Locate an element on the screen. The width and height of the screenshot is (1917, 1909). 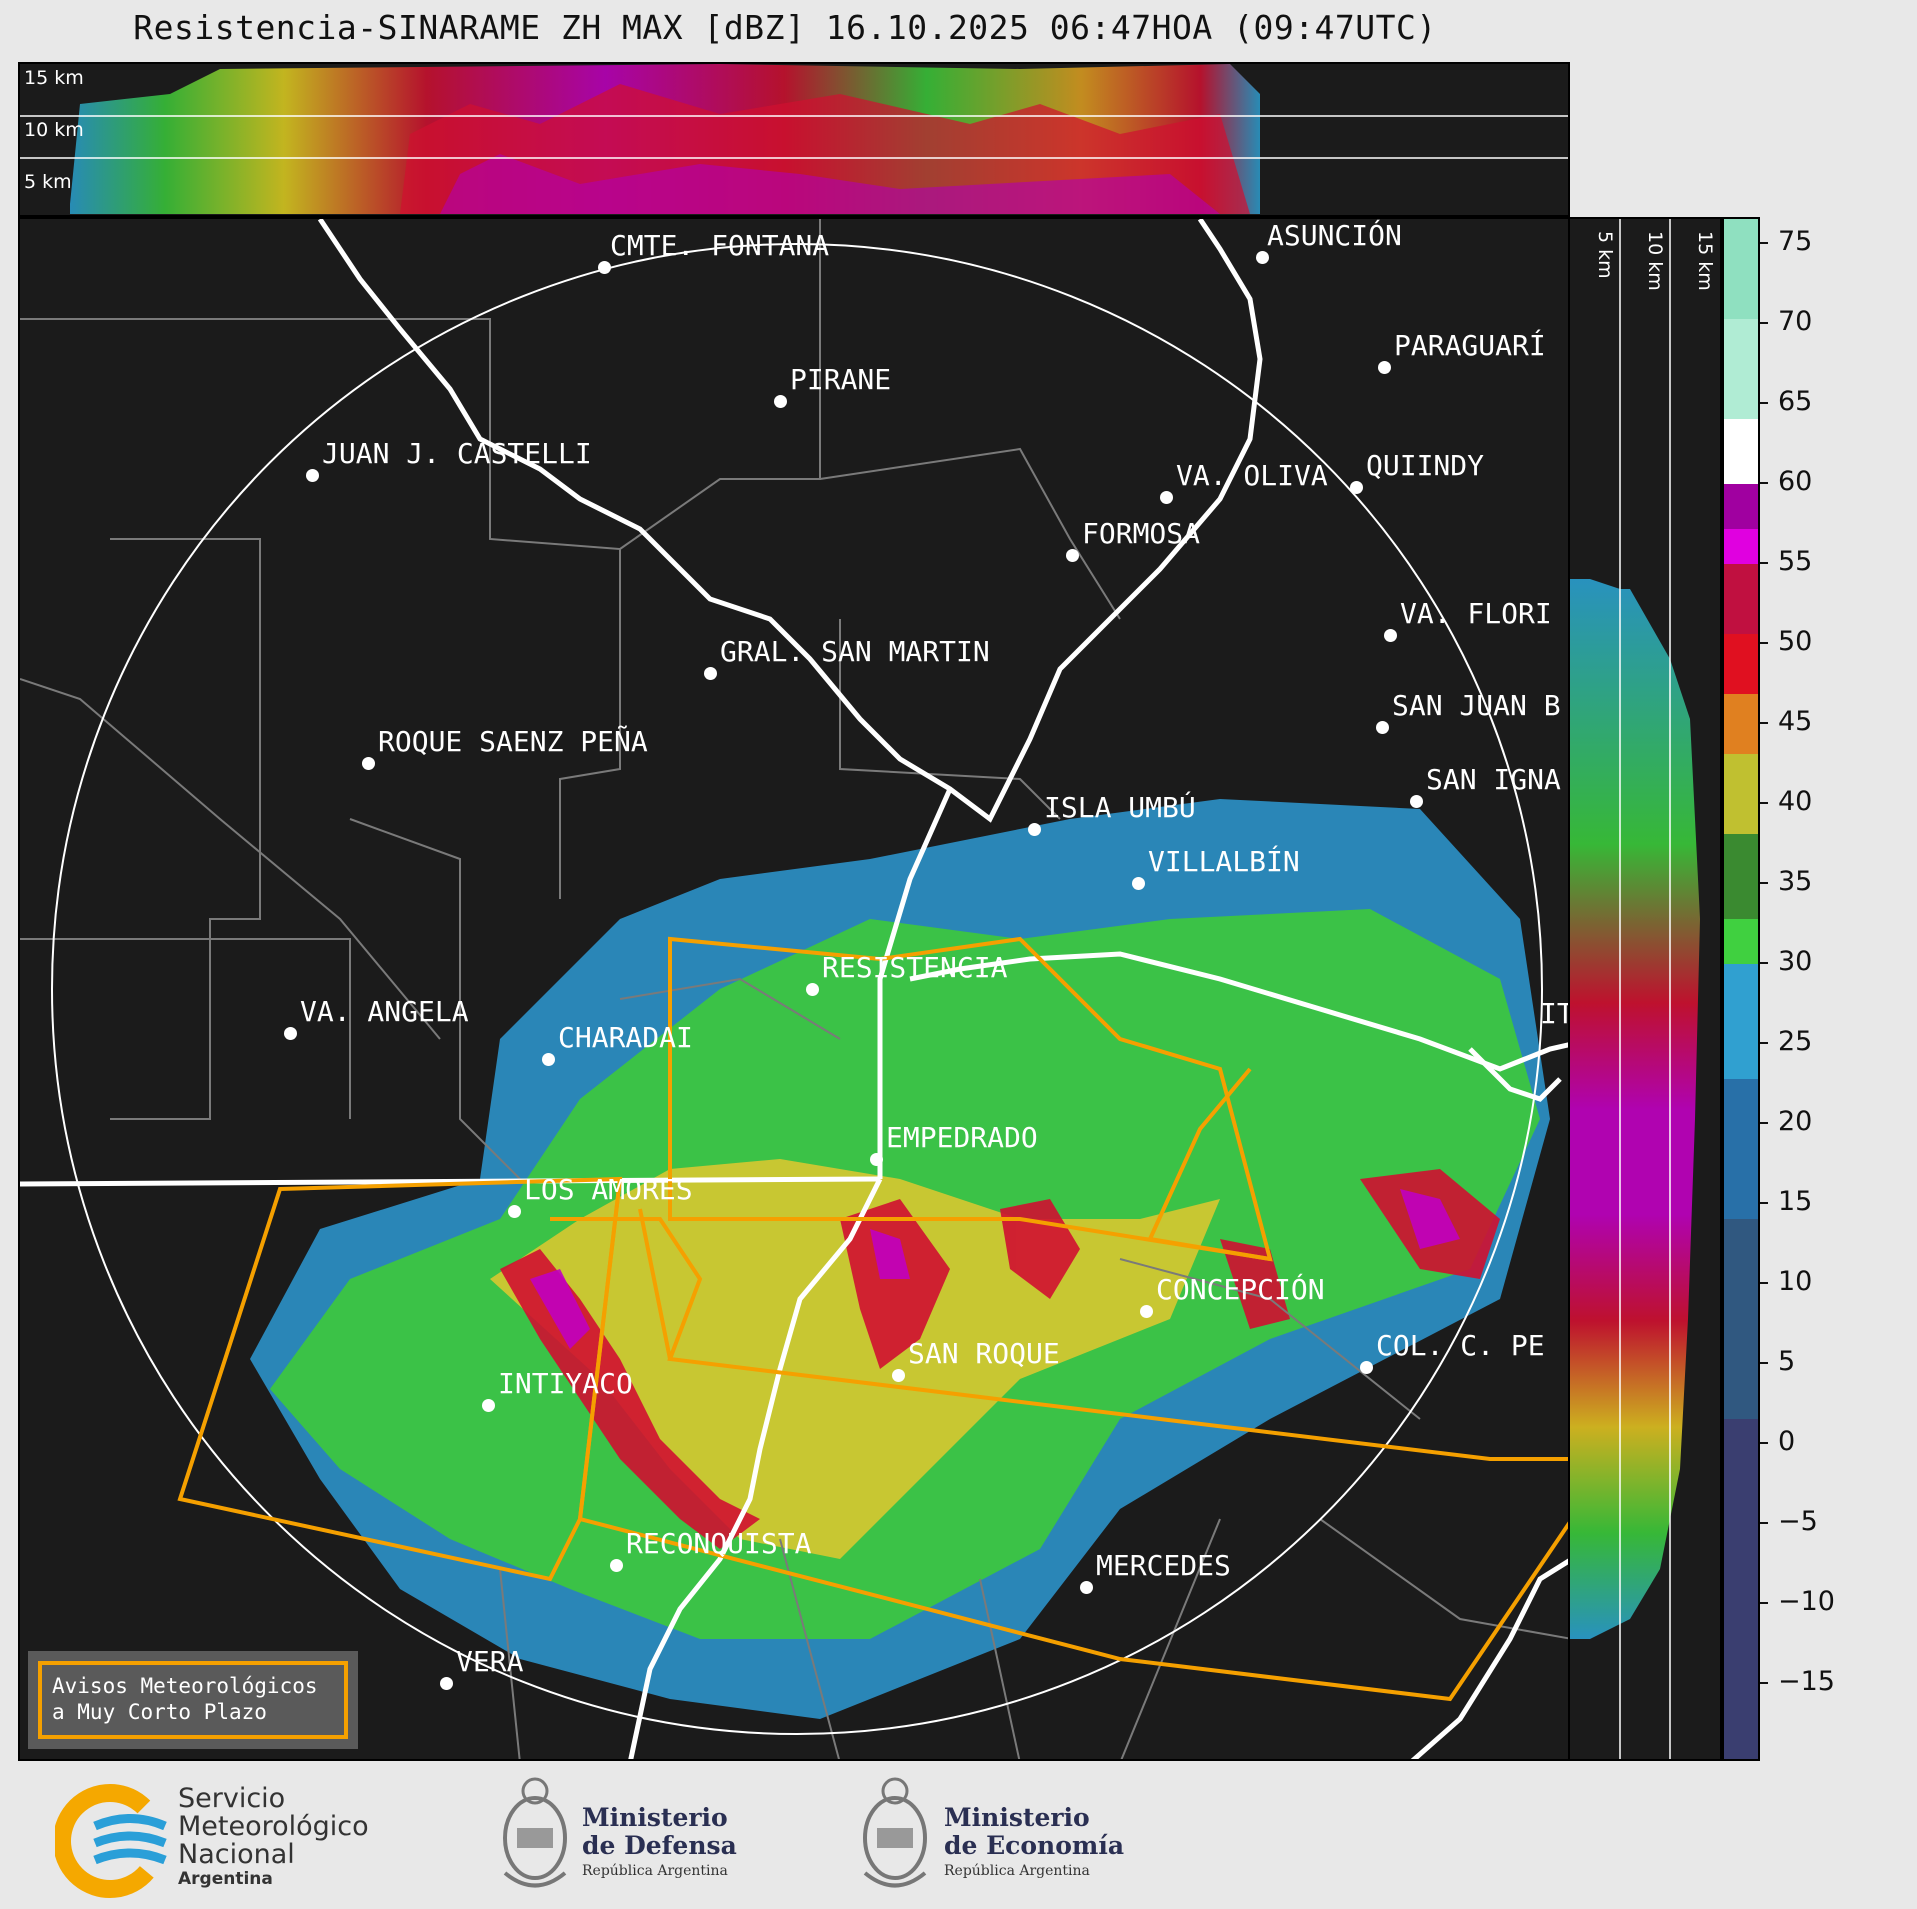
side-echo-profile is located at coordinates (1635, 989).